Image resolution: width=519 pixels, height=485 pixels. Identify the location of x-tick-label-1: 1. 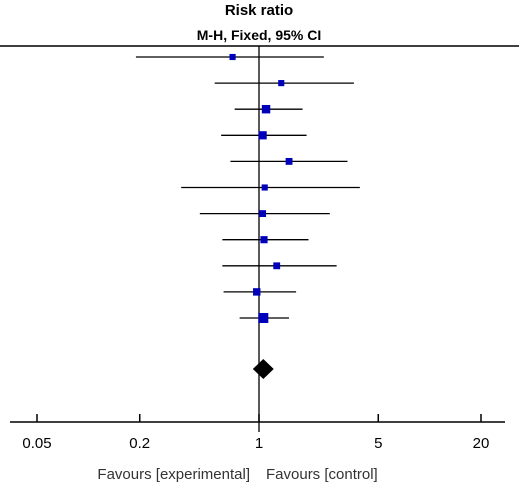
(259, 443).